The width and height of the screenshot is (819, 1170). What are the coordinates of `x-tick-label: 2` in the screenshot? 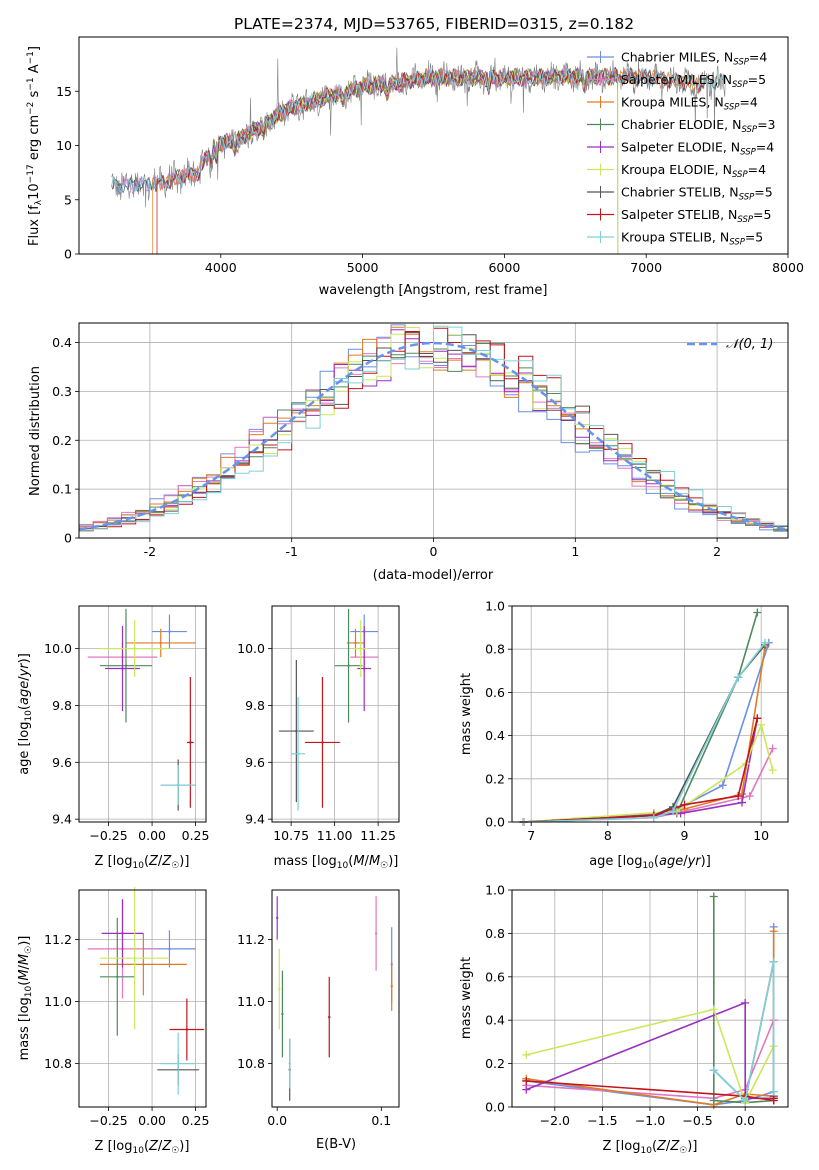 It's located at (717, 551).